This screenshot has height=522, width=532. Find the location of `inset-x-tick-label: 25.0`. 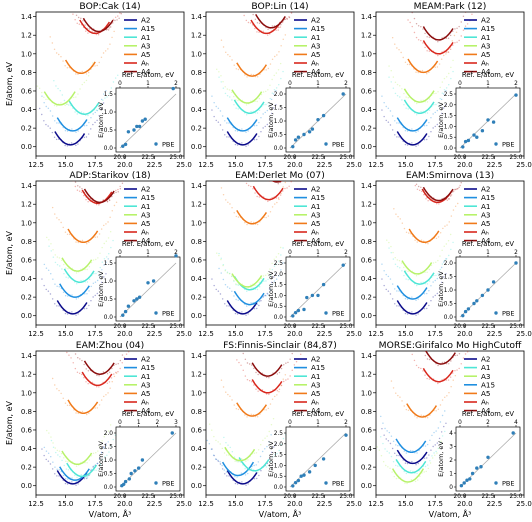

inset-x-tick-label: 25.0 is located at coordinates (516, 158).